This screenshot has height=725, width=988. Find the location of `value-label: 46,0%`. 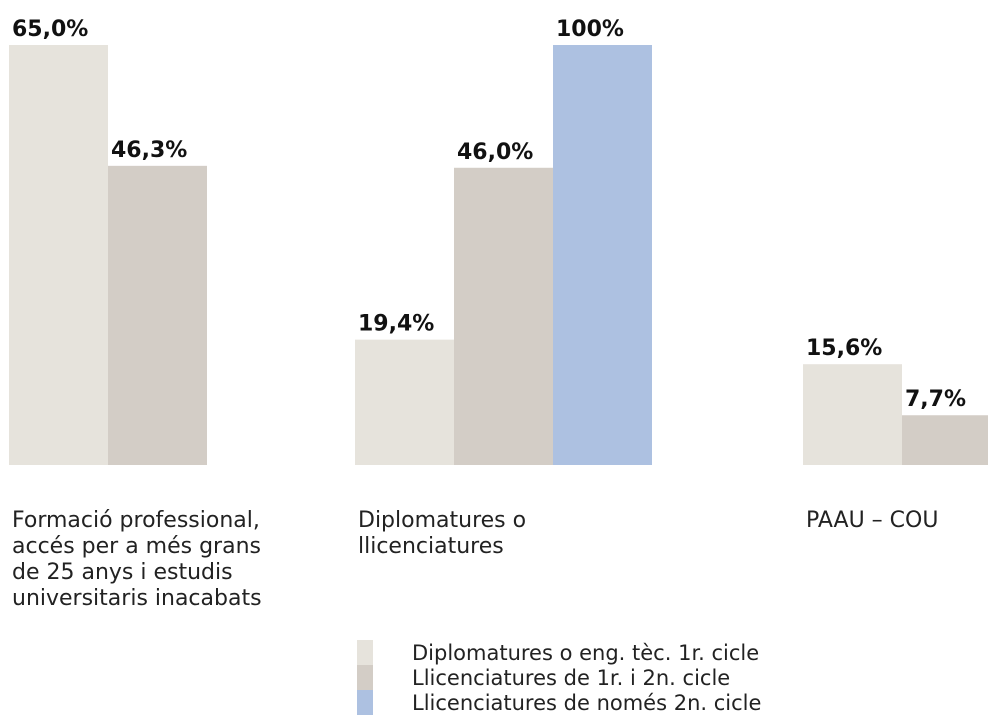

value-label: 46,0% is located at coordinates (495, 152).